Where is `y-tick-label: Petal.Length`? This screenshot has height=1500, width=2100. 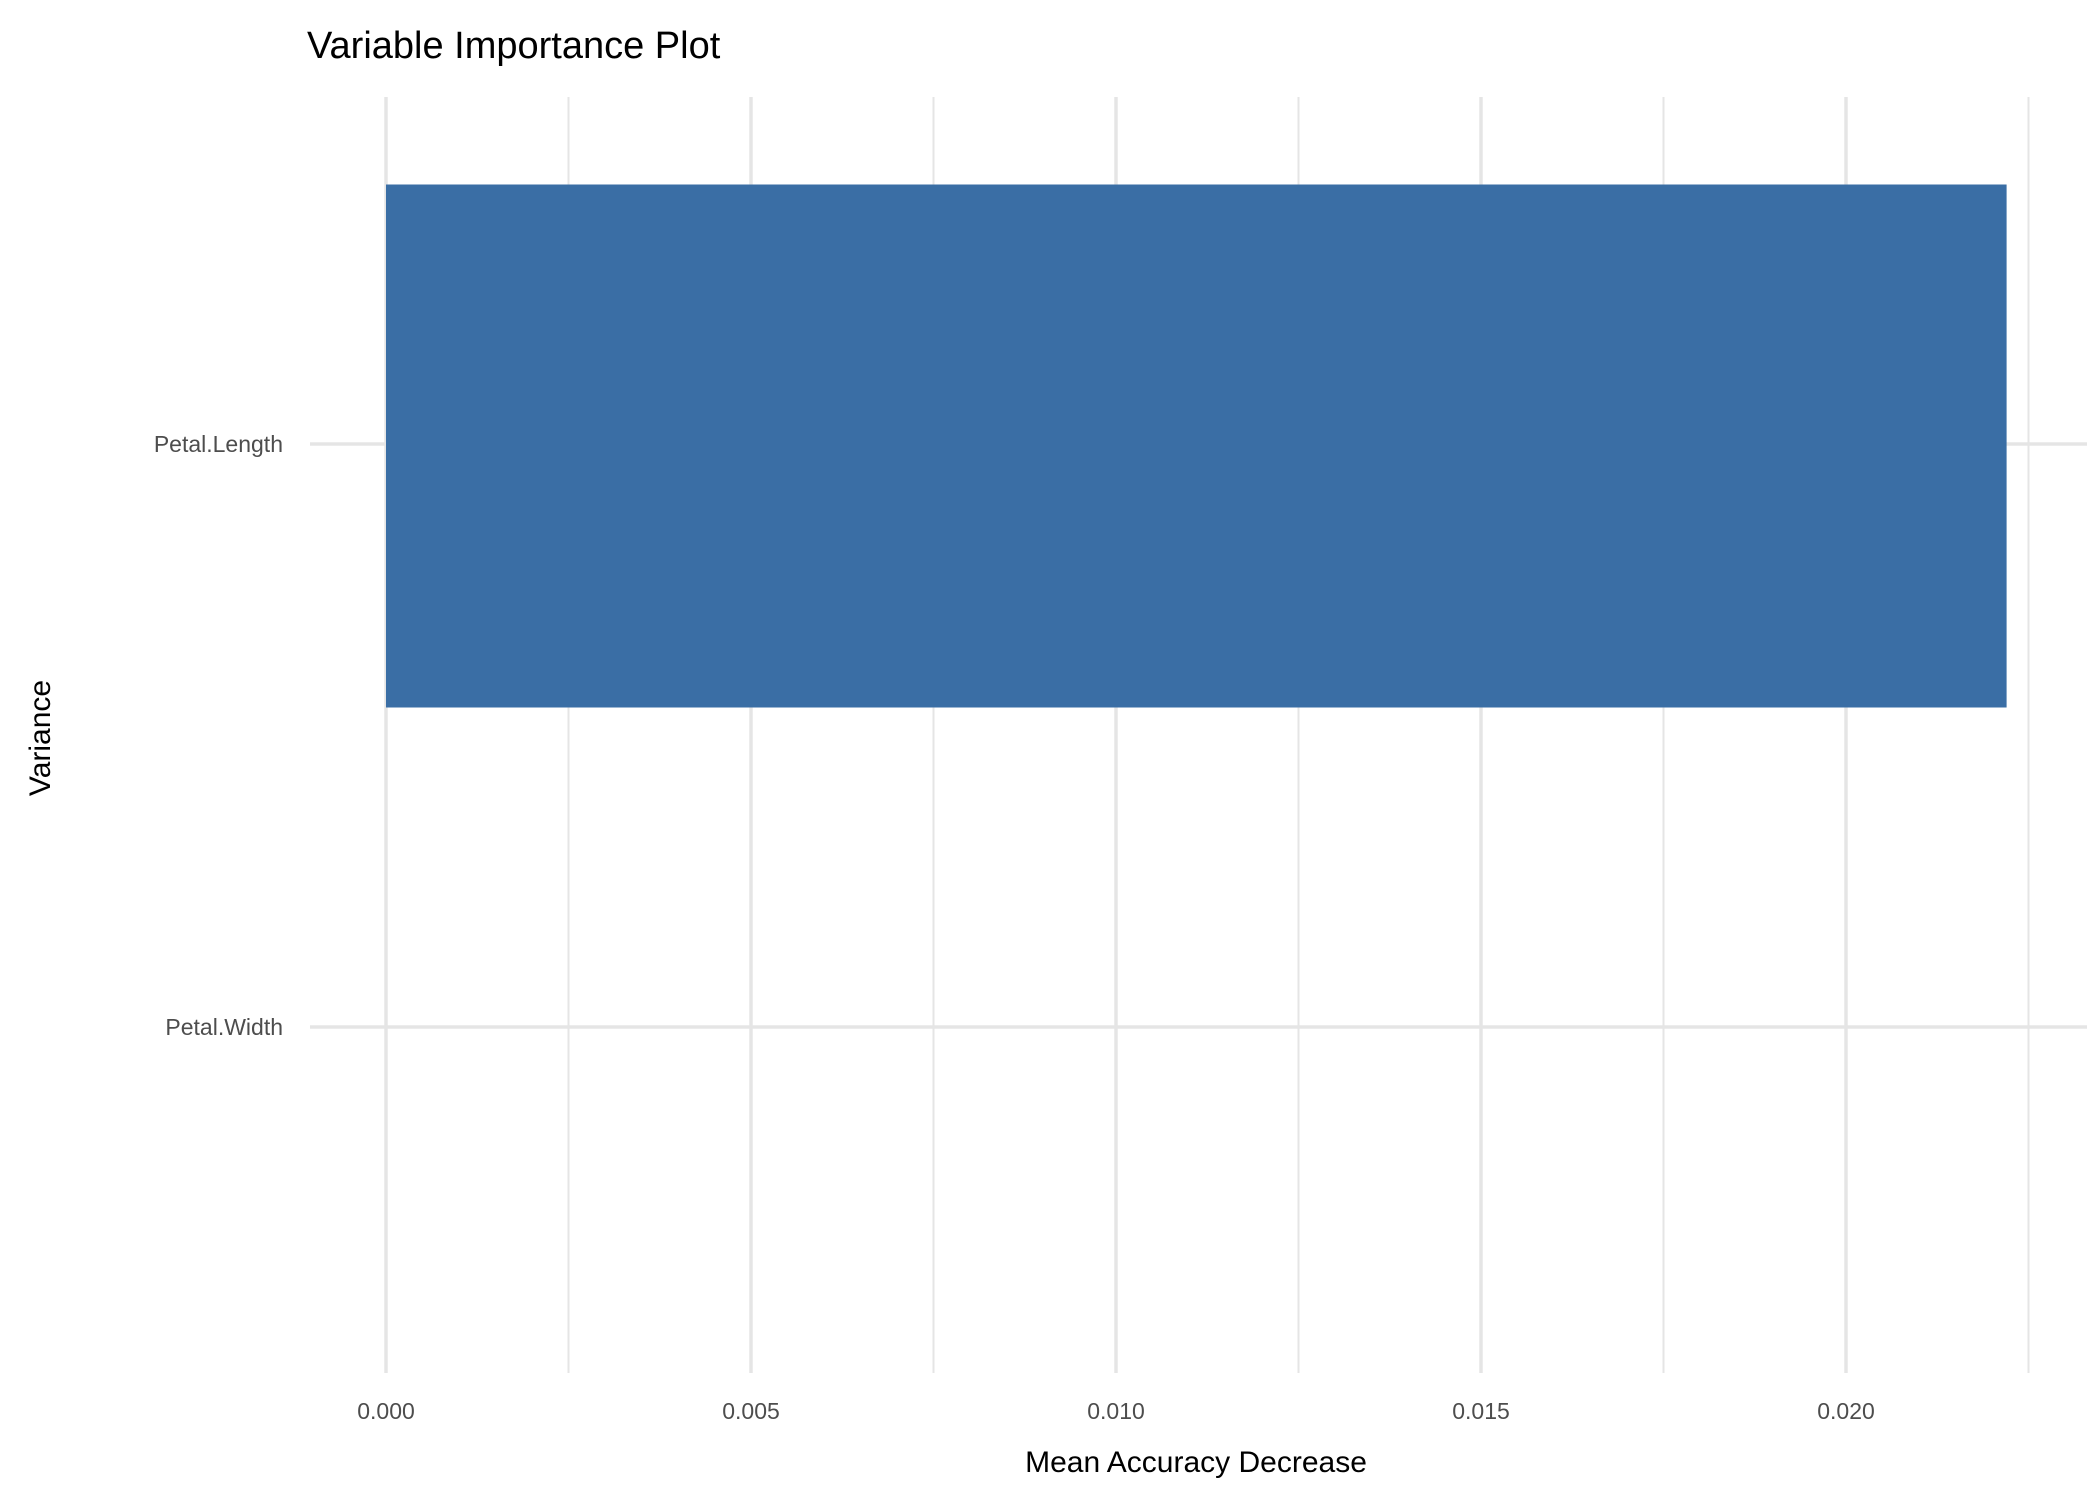
y-tick-label: Petal.Length is located at coordinates (218, 444).